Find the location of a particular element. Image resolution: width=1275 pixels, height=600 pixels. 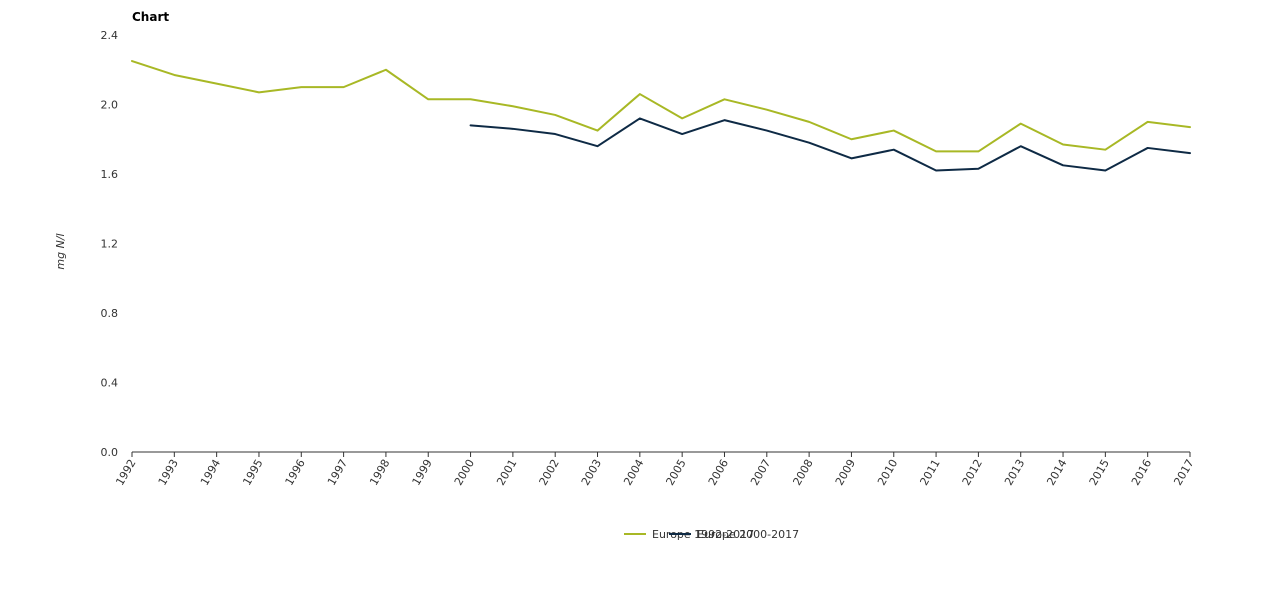

y-tick-label: 1.2 is located at coordinates (110, 244).